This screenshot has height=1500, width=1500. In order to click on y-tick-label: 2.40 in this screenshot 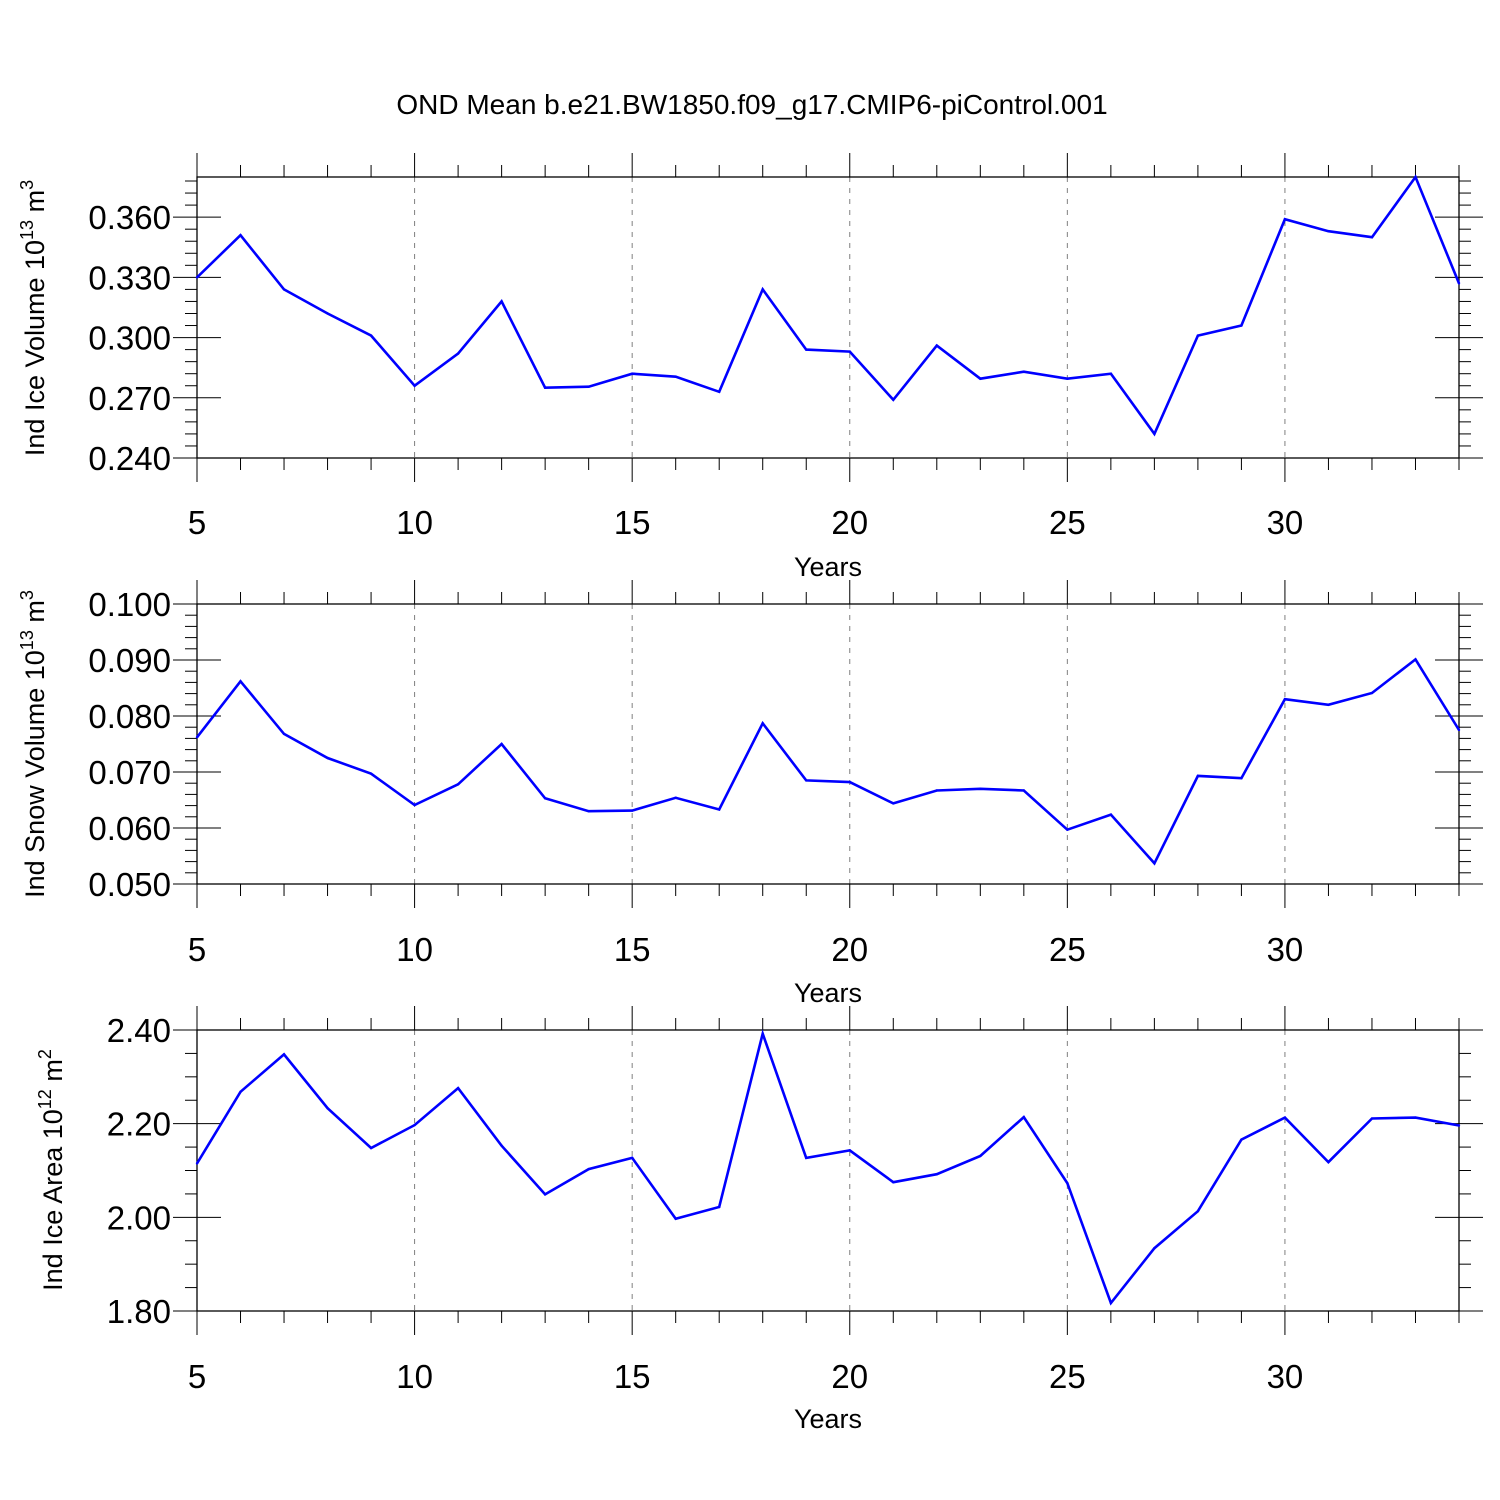, I will do `click(139, 1030)`.